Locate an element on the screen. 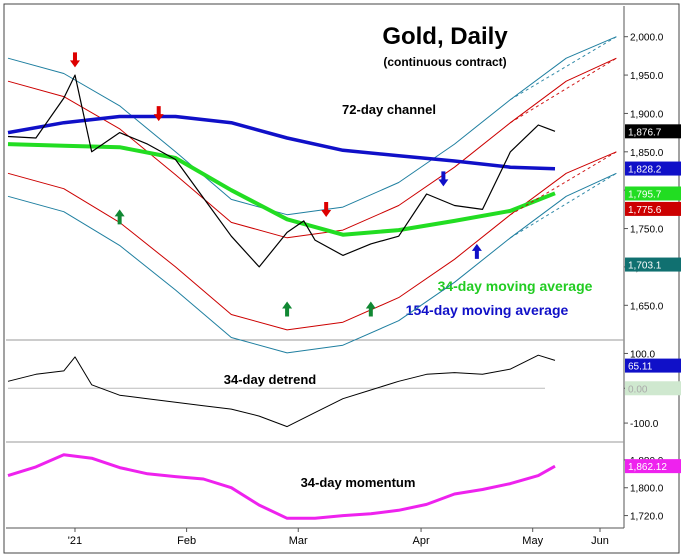  value-badge-label: 1,876.7 is located at coordinates (645, 132).